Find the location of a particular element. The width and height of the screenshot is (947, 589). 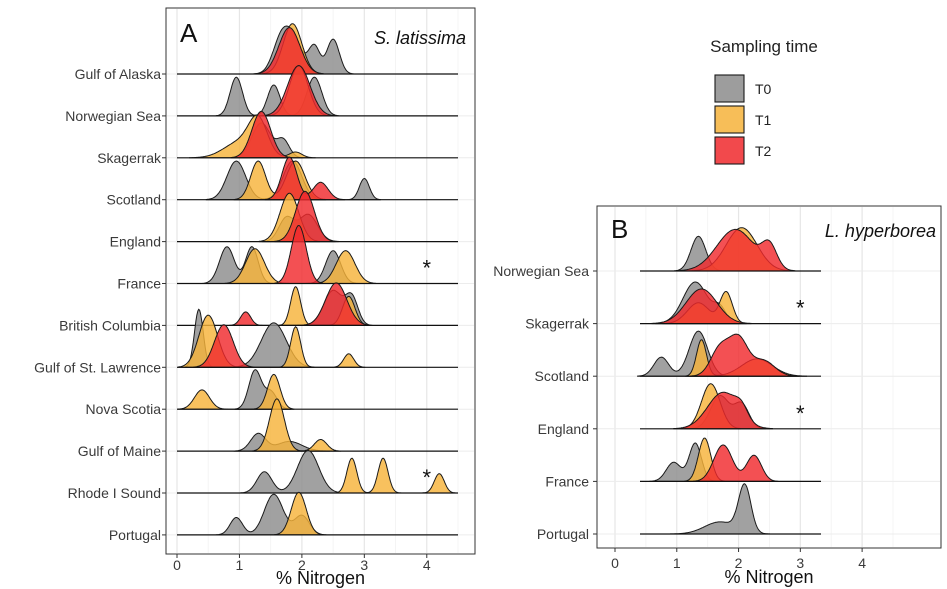

ridge-t1-gulf-of-maine is located at coordinates (297, 425).